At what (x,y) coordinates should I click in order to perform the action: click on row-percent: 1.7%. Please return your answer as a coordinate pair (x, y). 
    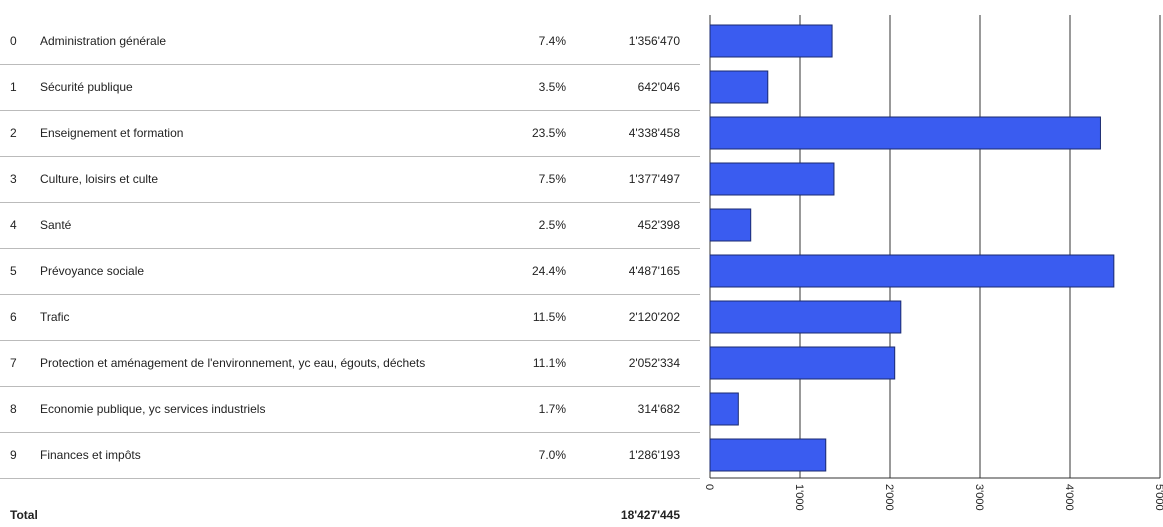
    Looking at the image, I should click on (552, 408).